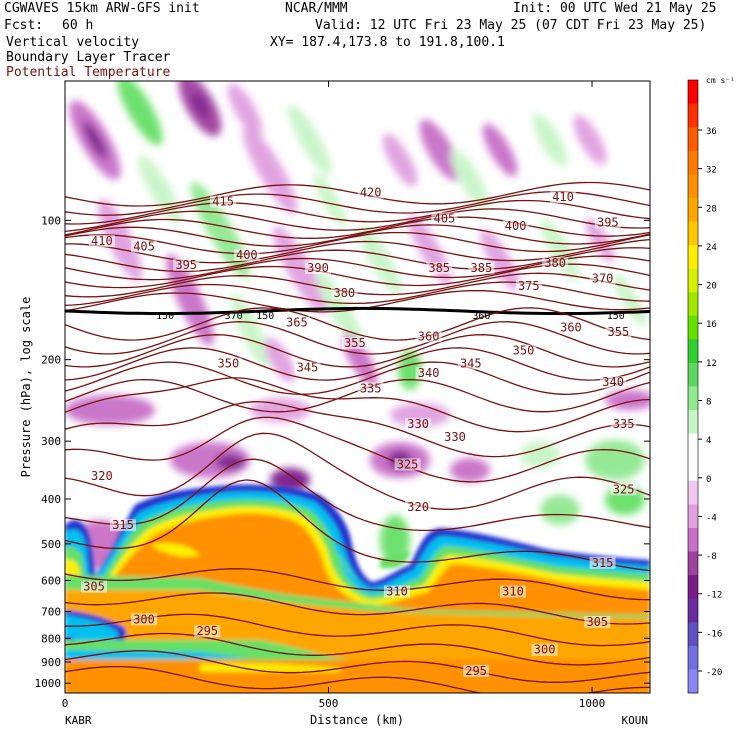 This screenshot has width=740, height=740. I want to click on isentrope-label: 375, so click(529, 286).